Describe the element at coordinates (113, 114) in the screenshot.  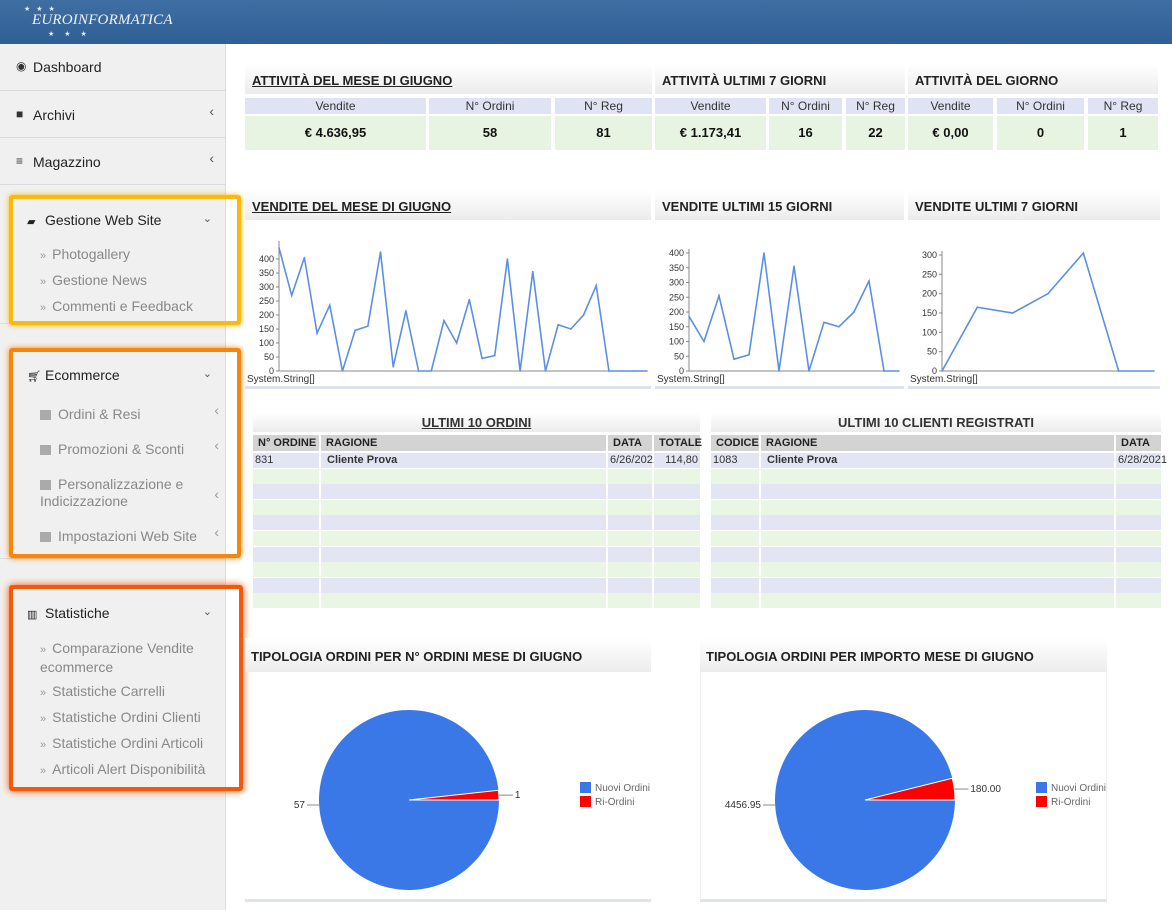
I see `sidebar-item-archivi: ■ Archivi ‹` at that location.